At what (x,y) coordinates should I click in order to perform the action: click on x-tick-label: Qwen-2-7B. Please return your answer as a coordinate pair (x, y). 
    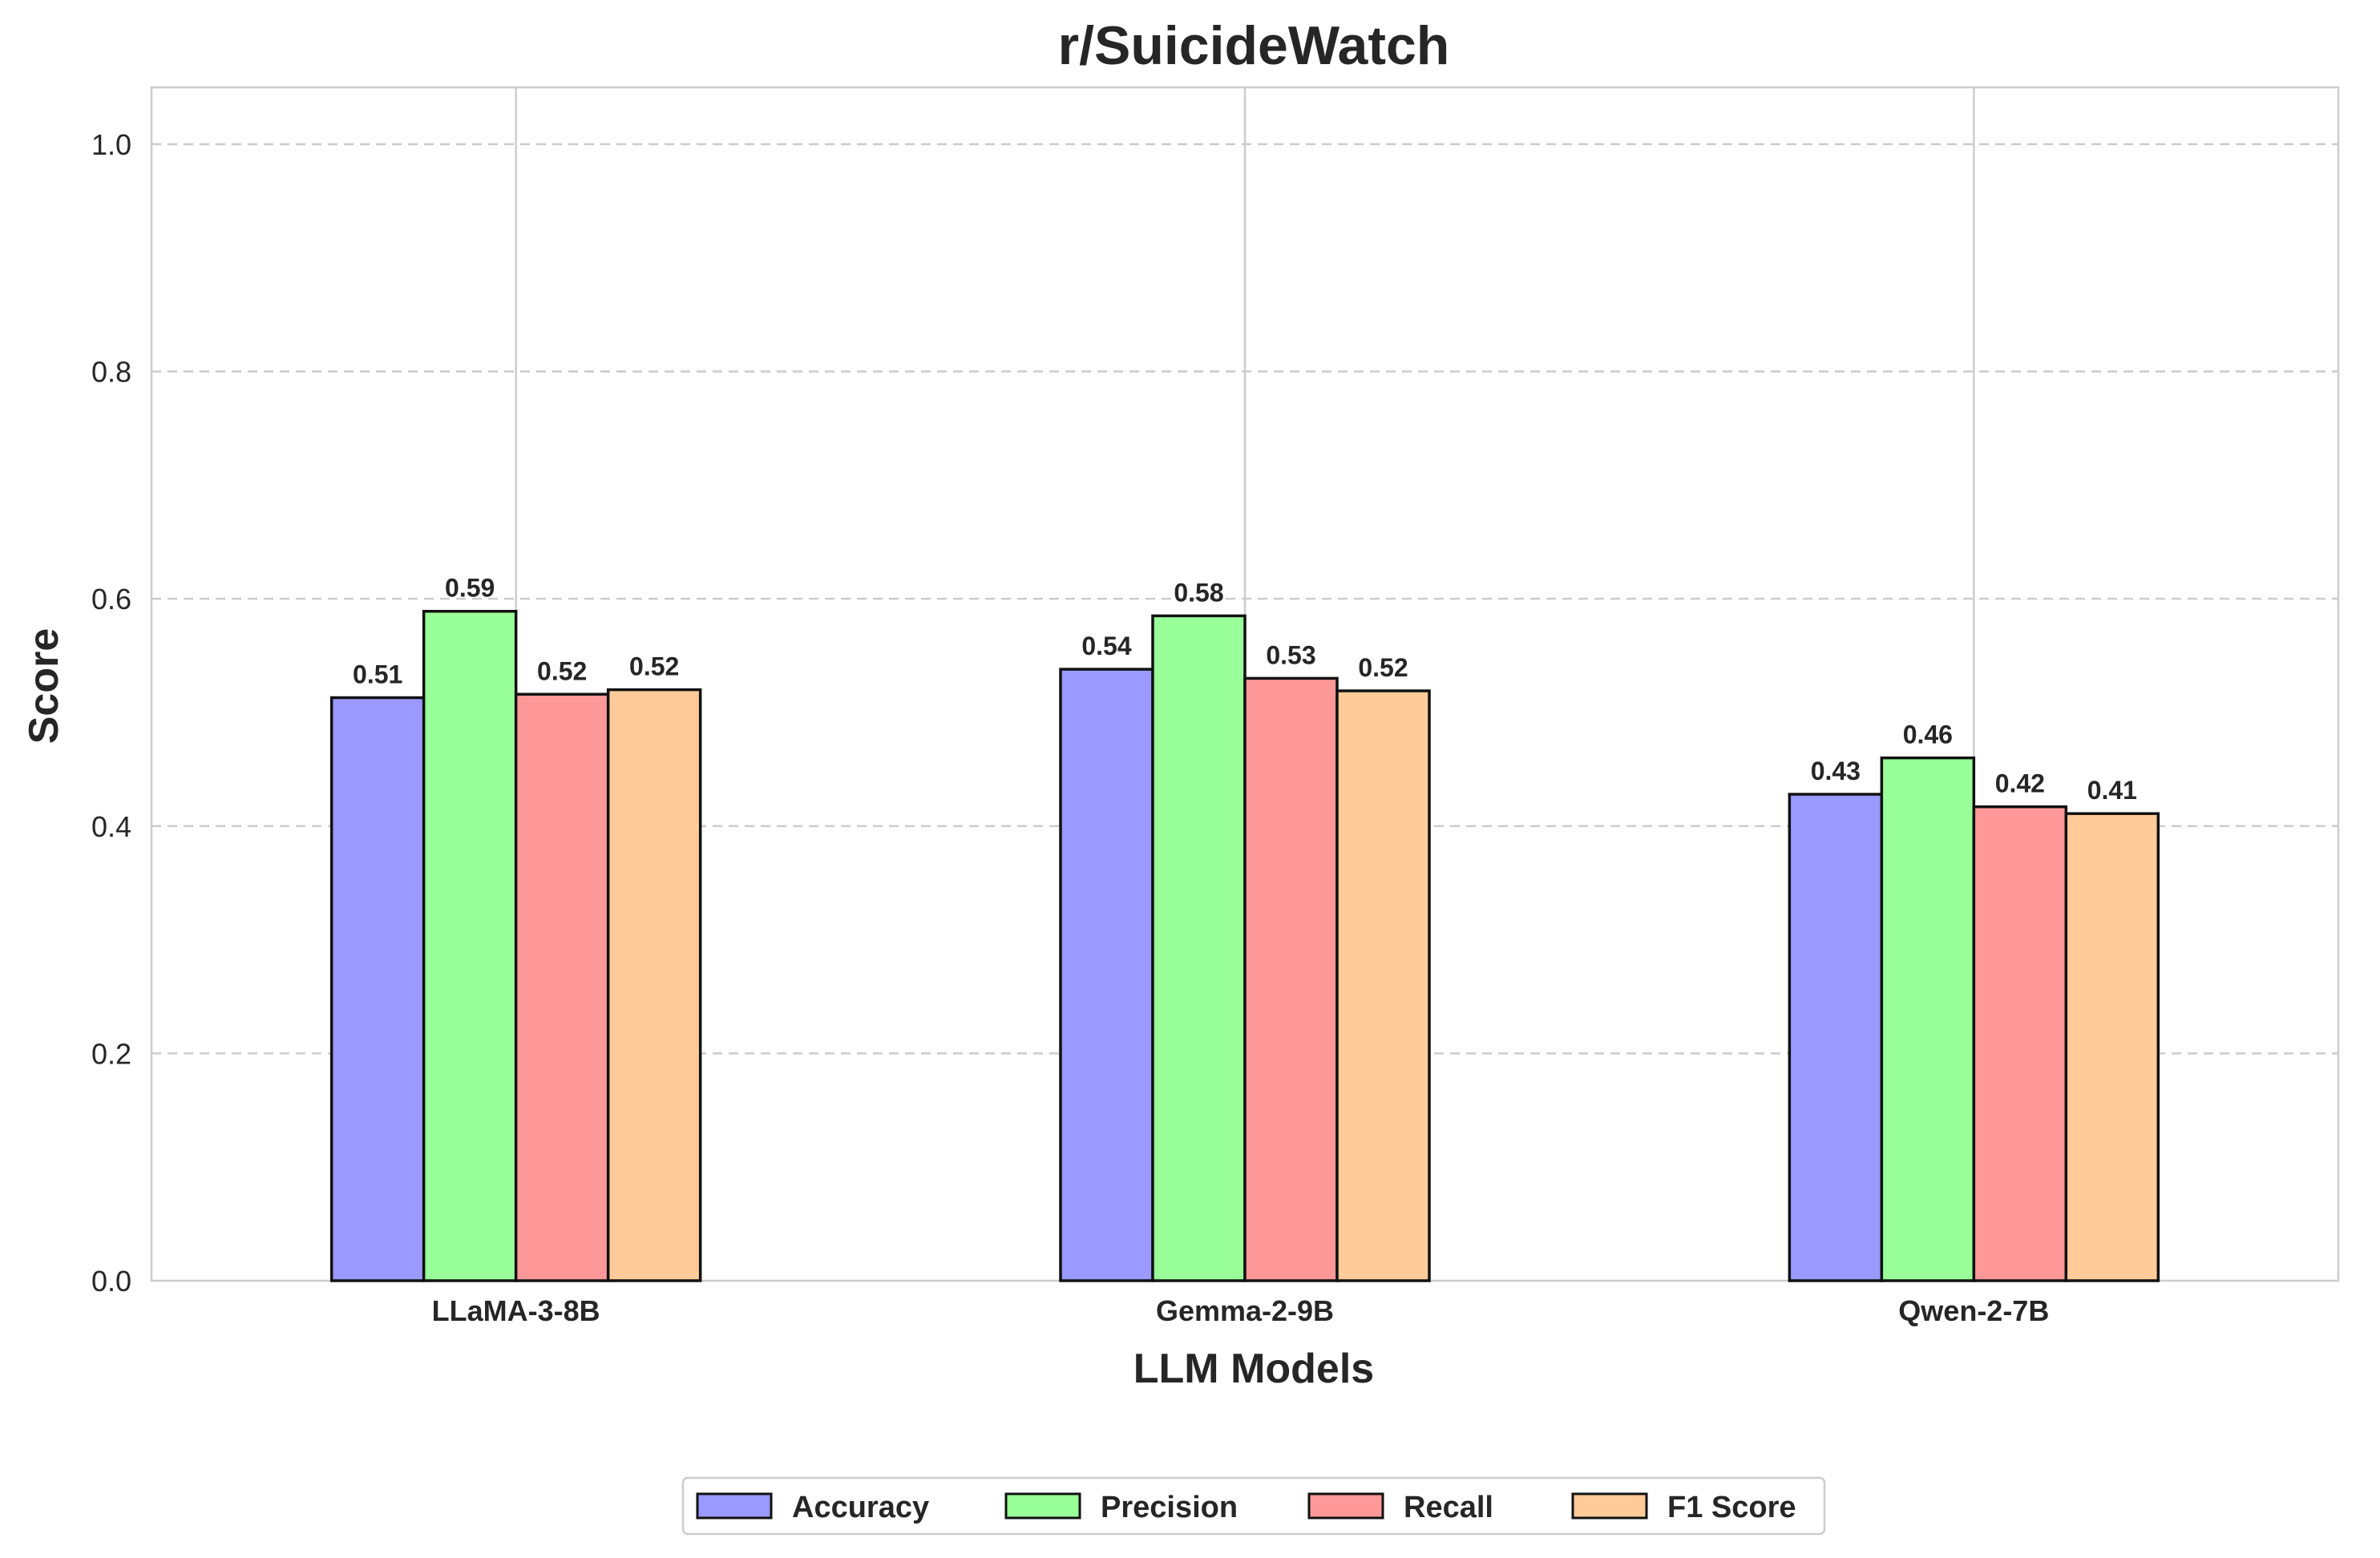
    Looking at the image, I should click on (1973, 1310).